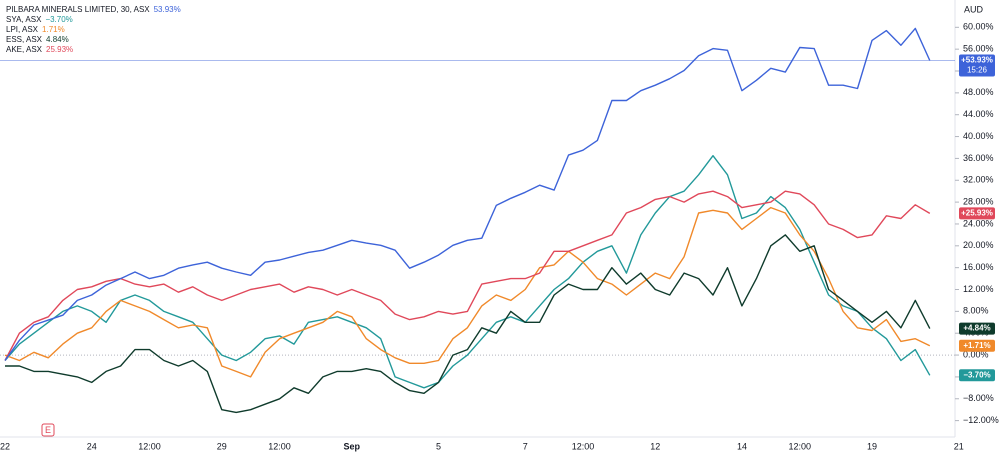  I want to click on y-tick-label: 56.00%, so click(978, 49).